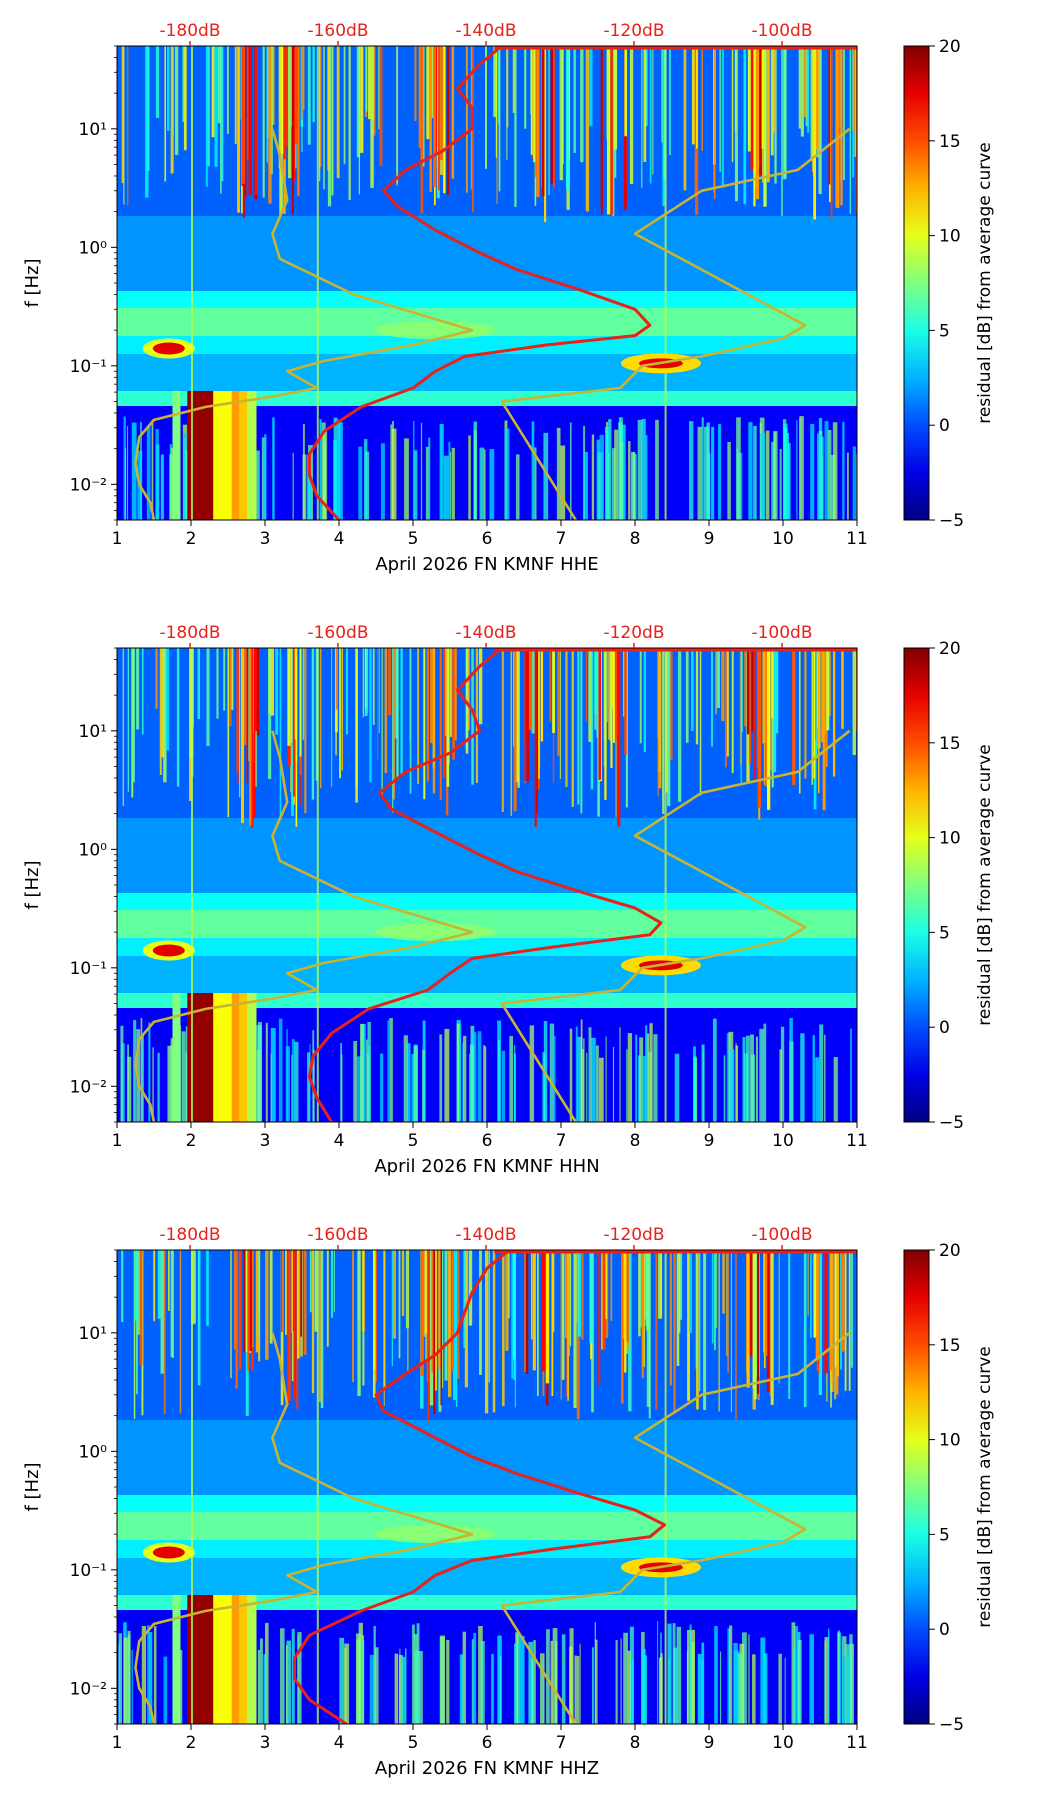  Describe the element at coordinates (487, 1768) in the screenshot. I see `x-axis-label: April 2026 FN KMNF HHZ` at that location.